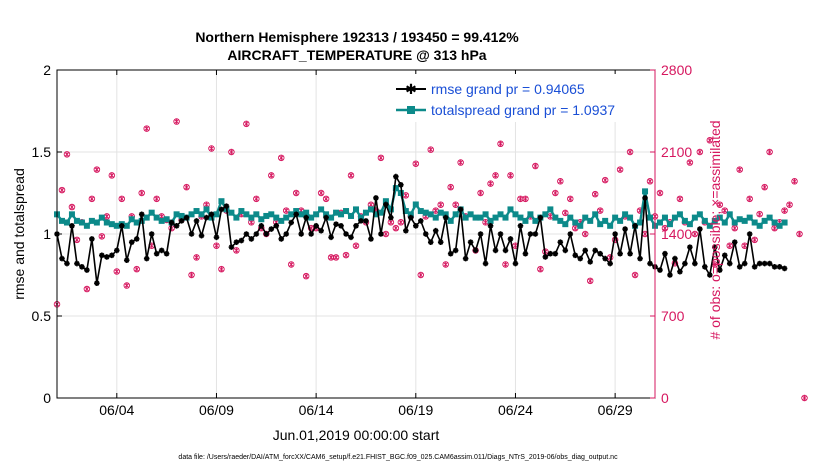 Image resolution: width=830 pixels, height=470 pixels. I want to click on x-tick-label: 06/29, so click(615, 410).